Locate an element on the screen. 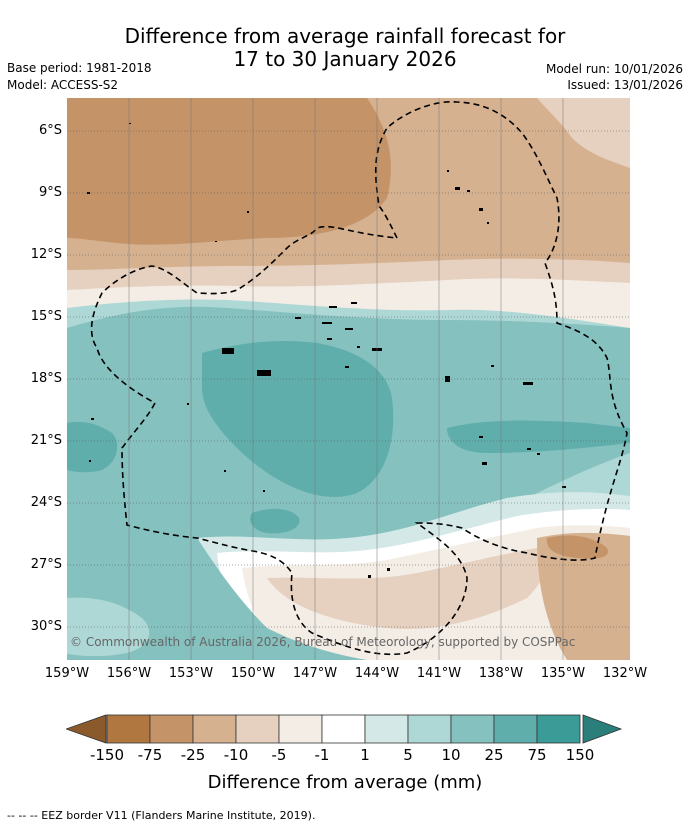  south-band-brown-small is located at coordinates (577, 547).